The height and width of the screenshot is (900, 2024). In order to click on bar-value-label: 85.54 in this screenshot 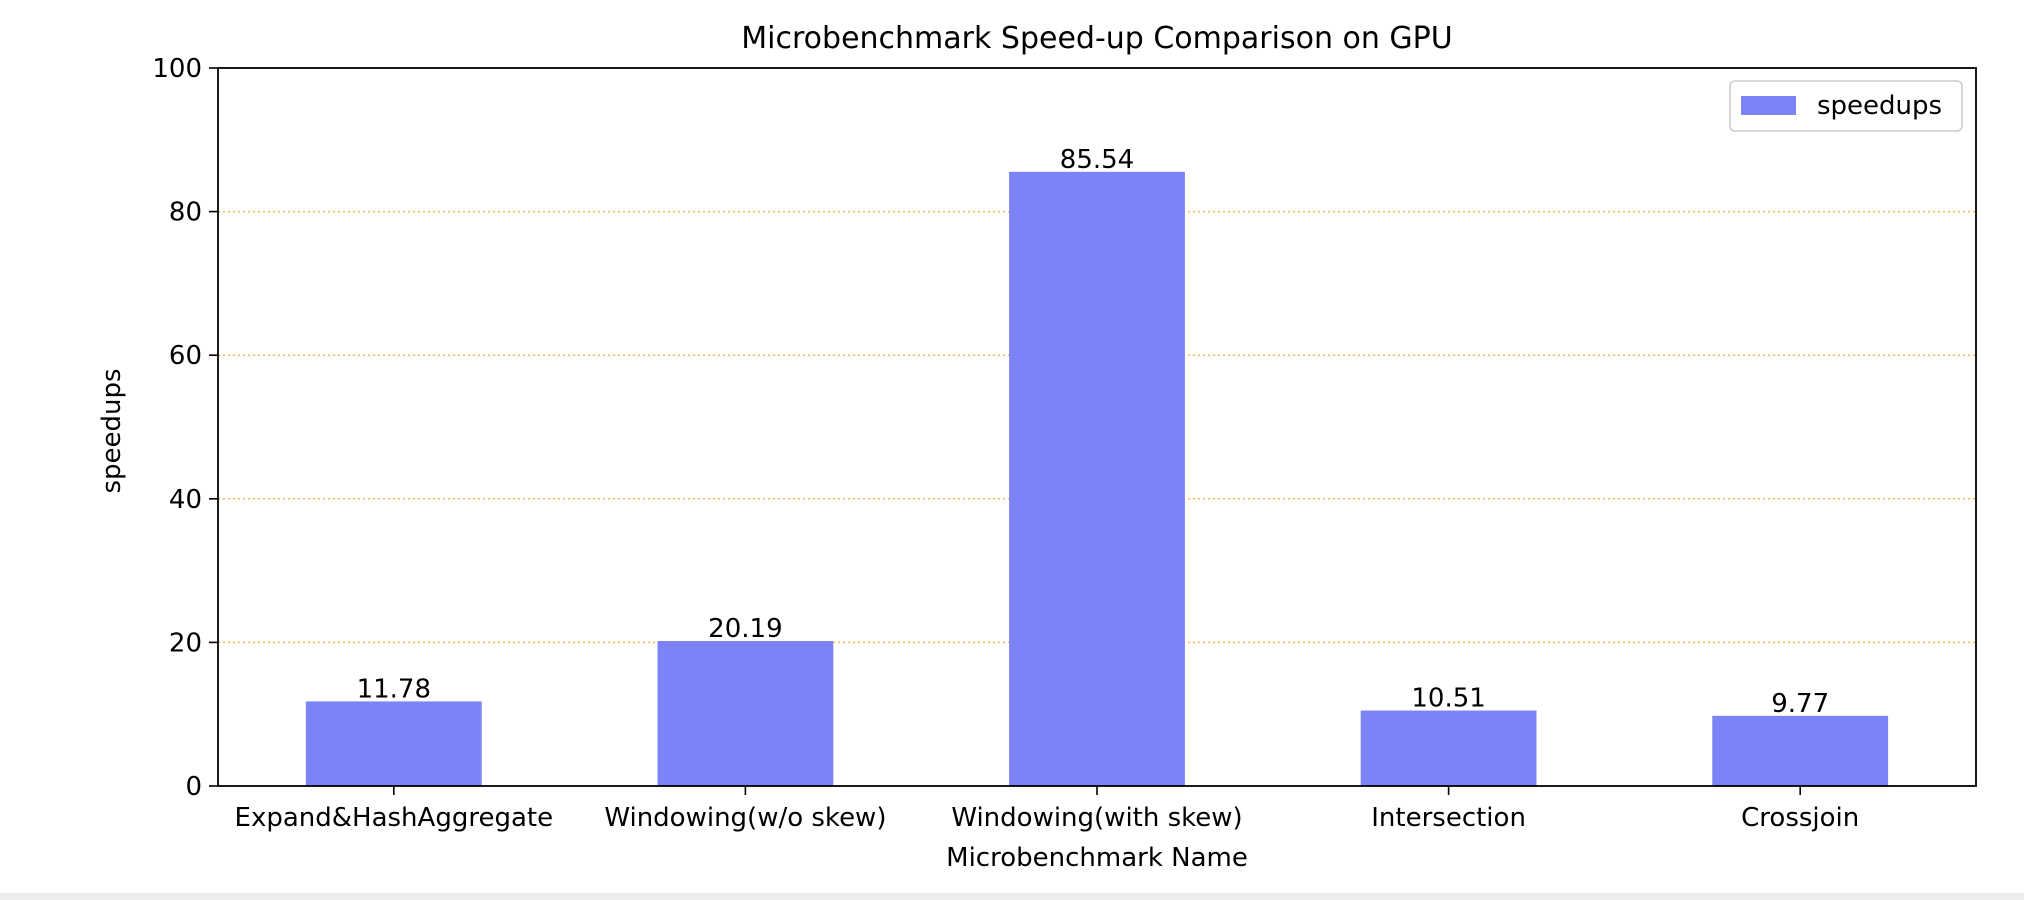, I will do `click(1097, 160)`.